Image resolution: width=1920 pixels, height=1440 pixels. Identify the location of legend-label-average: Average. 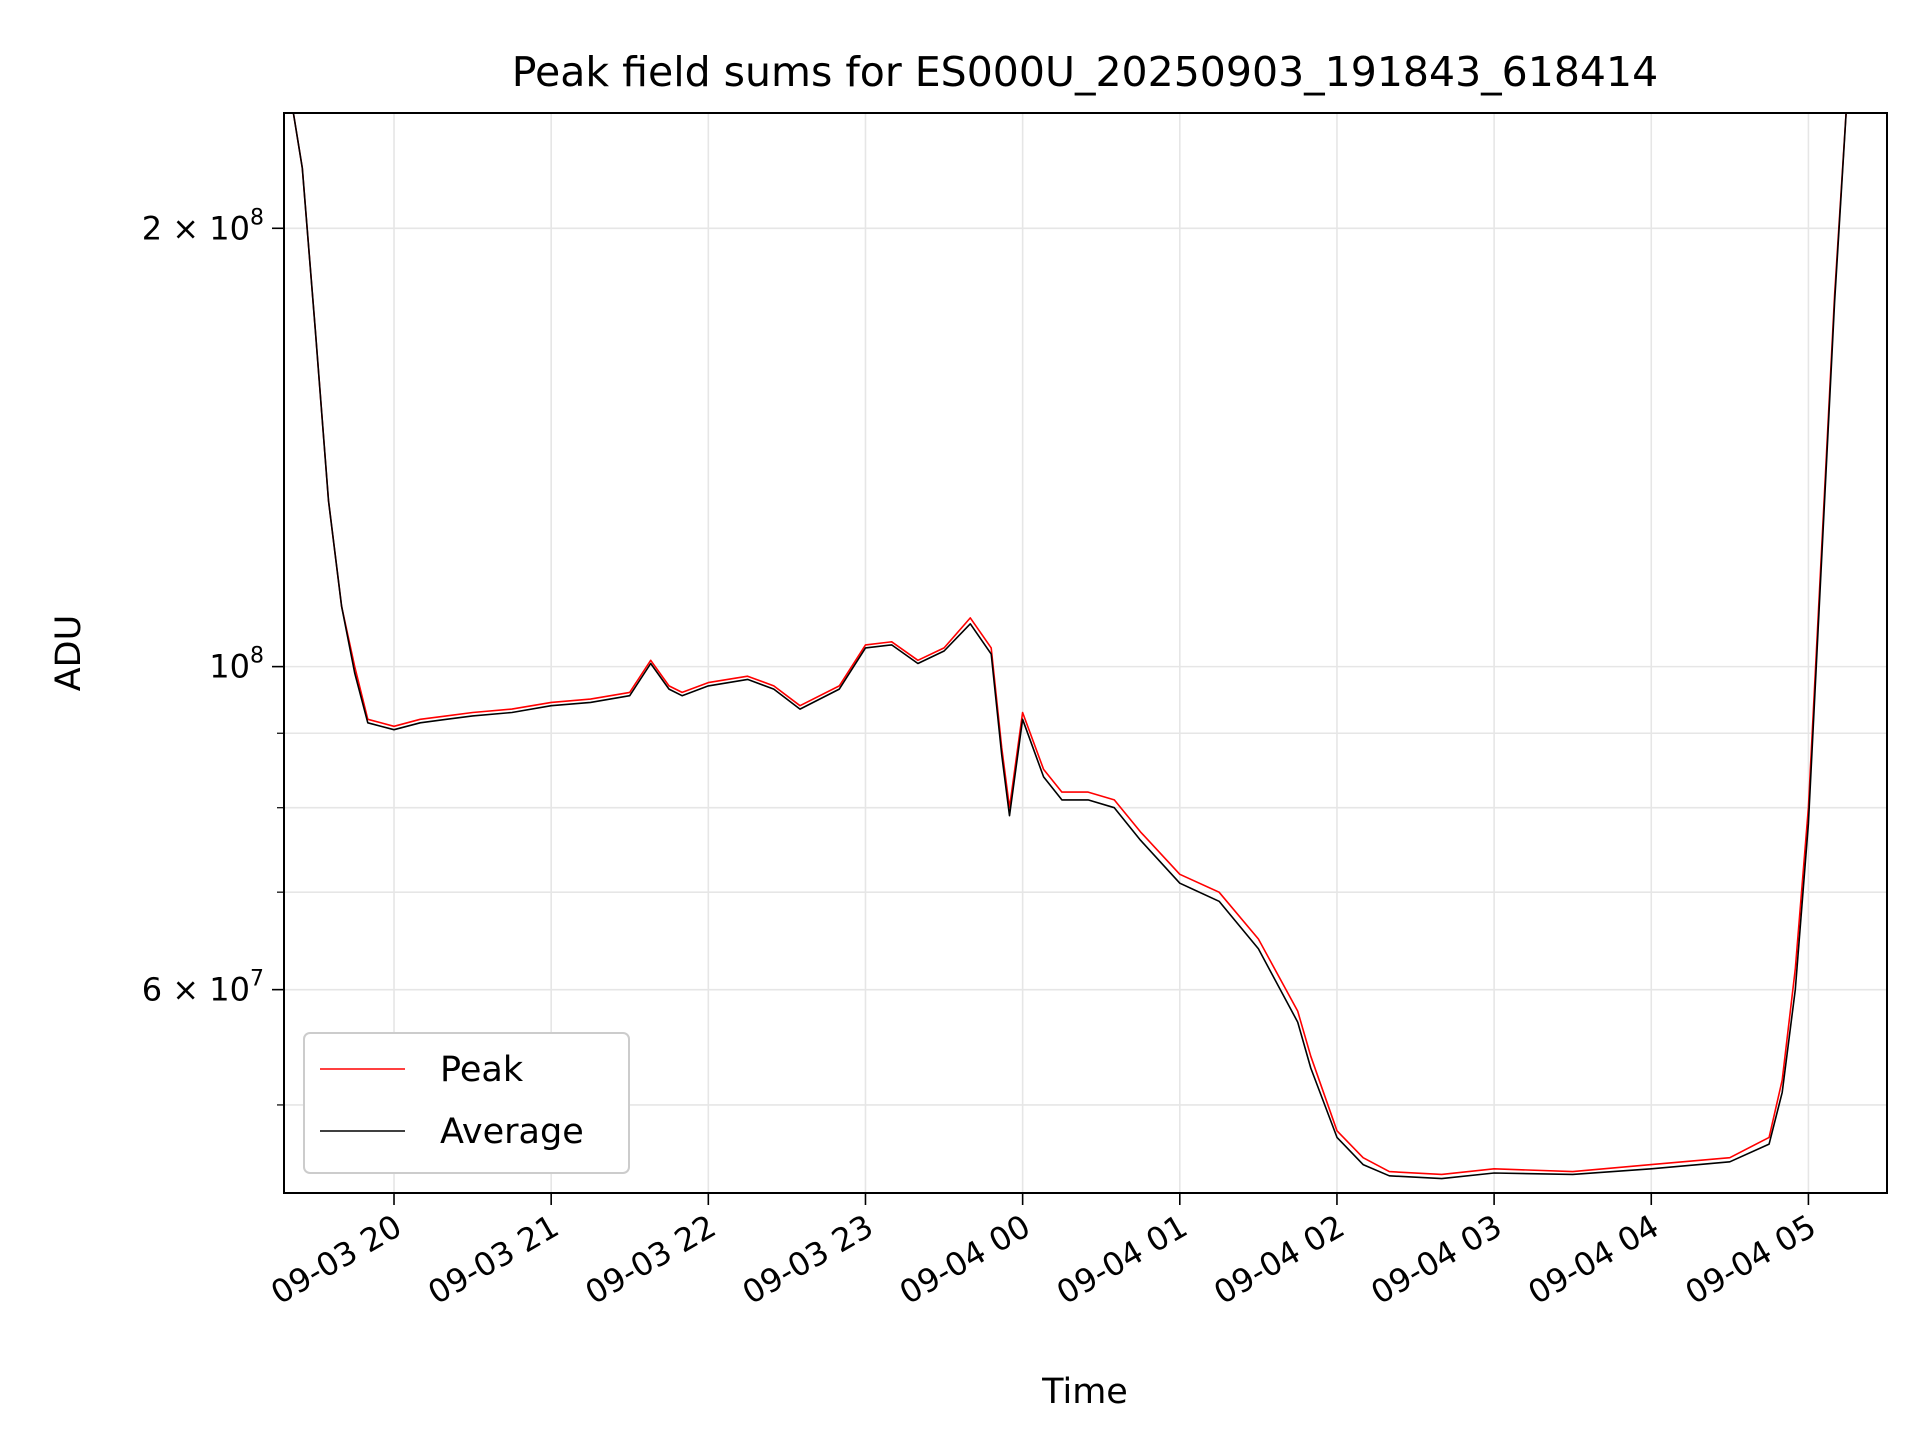
(512, 1132).